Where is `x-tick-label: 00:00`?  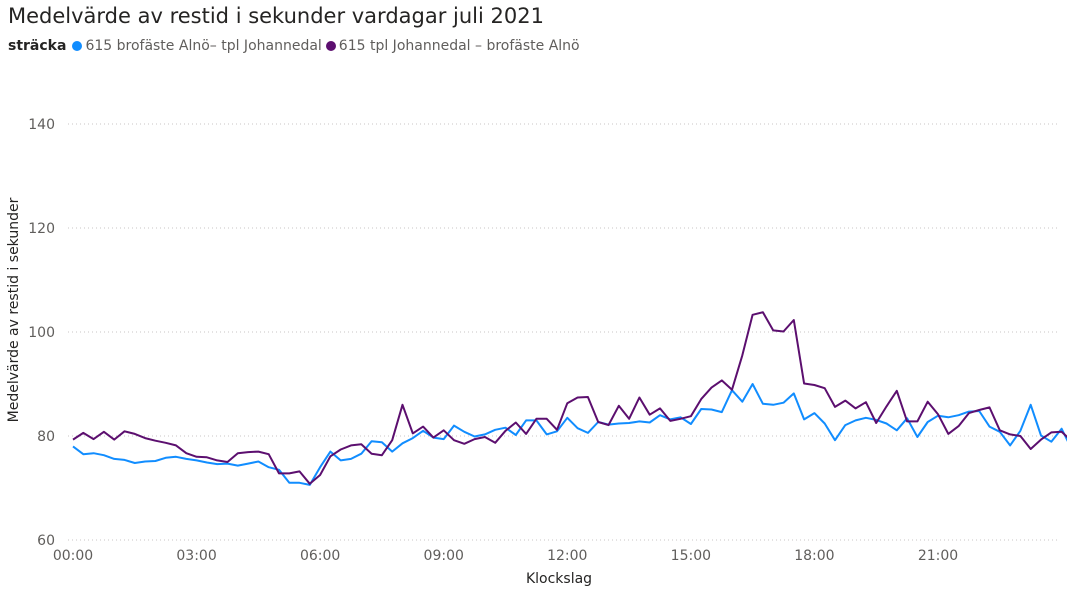 x-tick-label: 00:00 is located at coordinates (73, 556).